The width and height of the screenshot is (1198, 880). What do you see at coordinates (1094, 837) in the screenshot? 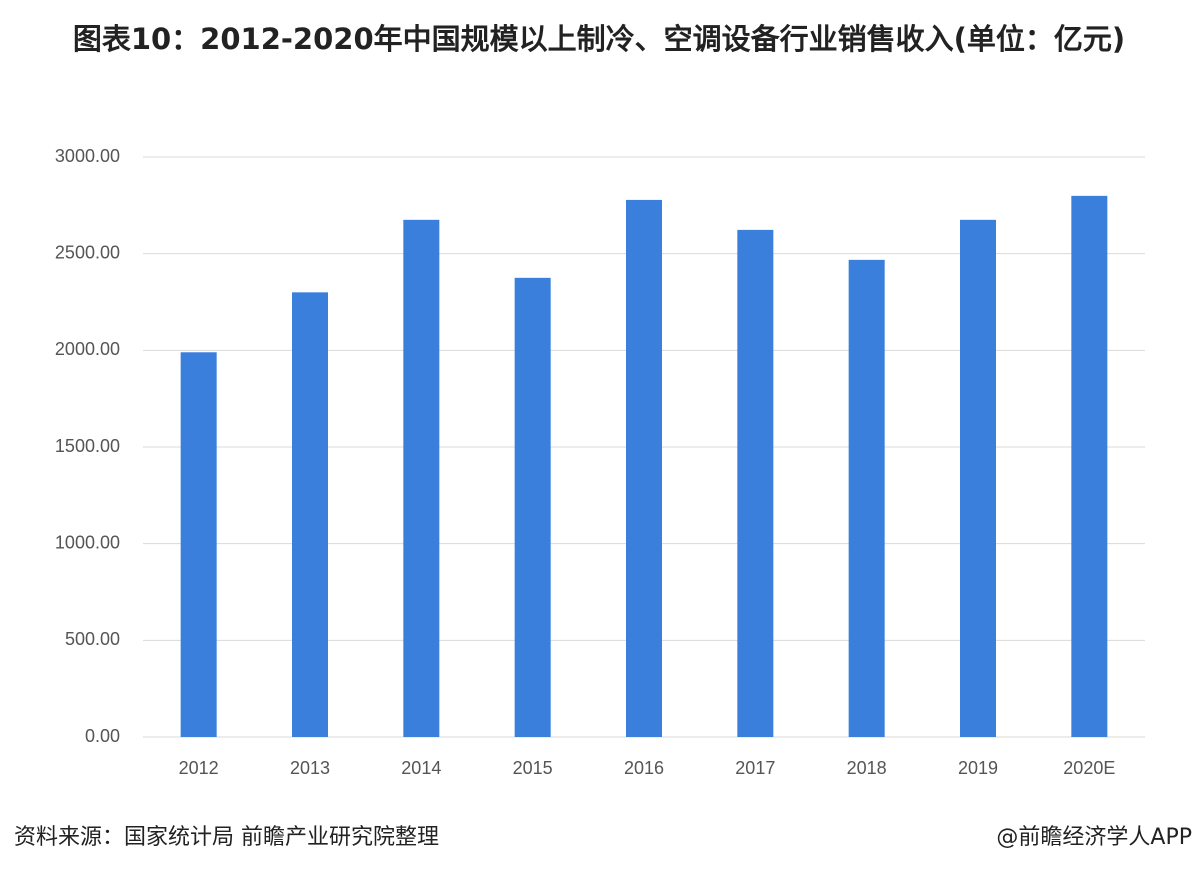
I see `credit: @前瞻经济学人APP` at bounding box center [1094, 837].